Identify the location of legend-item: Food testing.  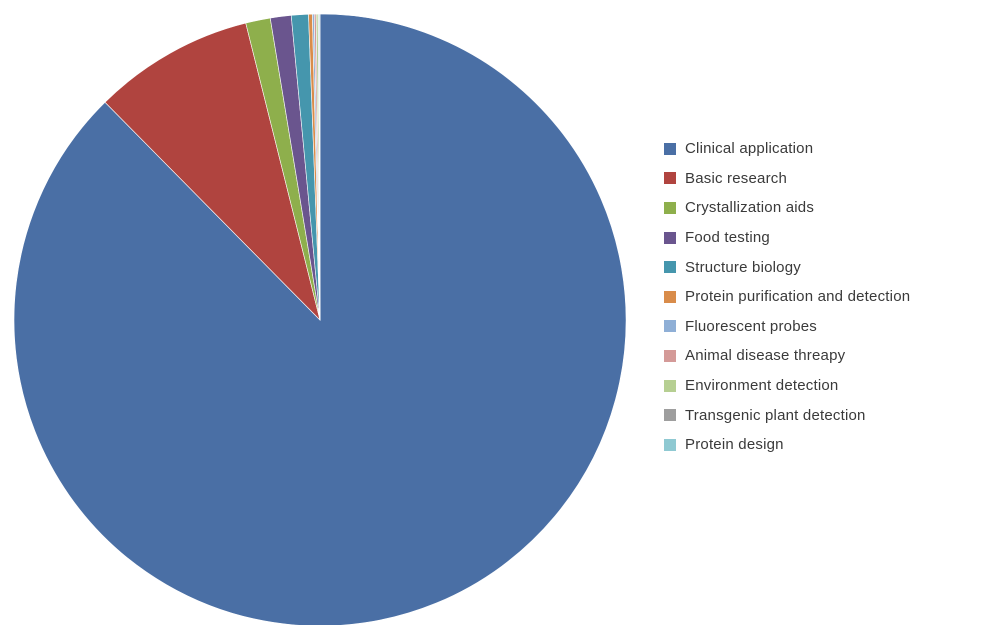
(787, 238).